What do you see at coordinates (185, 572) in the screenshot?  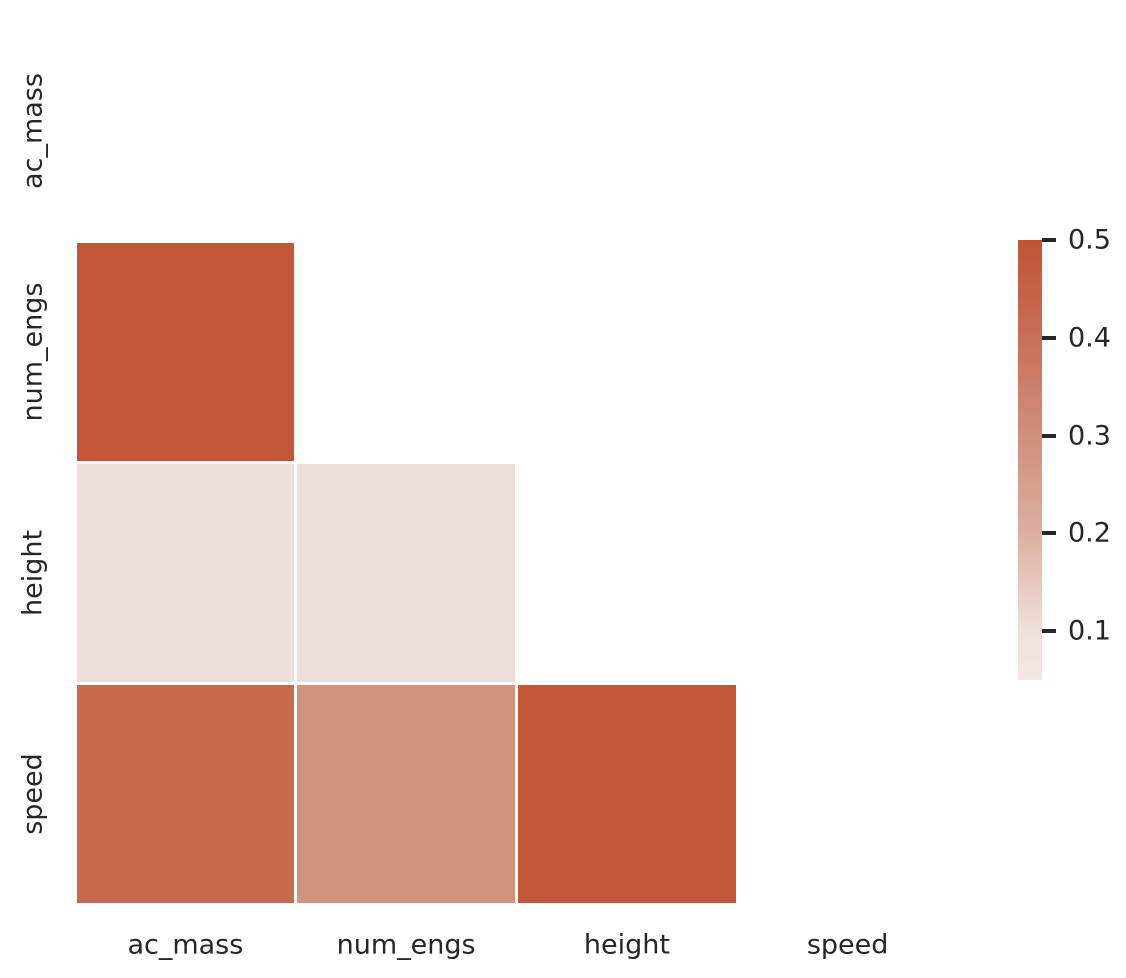 I see `heatmap-cell-height-ac_mass` at bounding box center [185, 572].